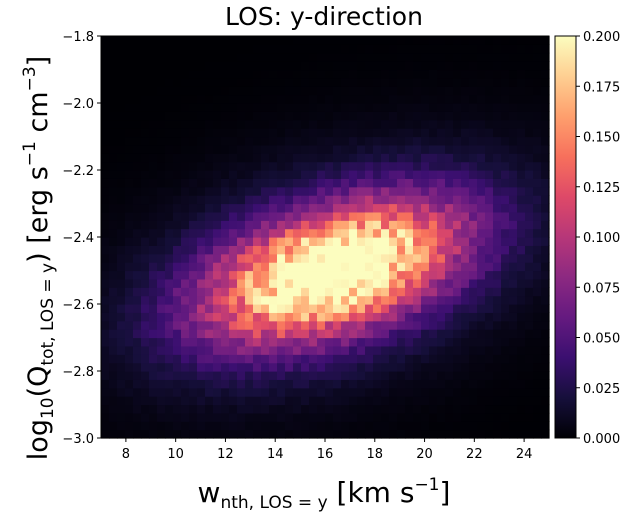 This screenshot has height=521, width=632. What do you see at coordinates (375, 454) in the screenshot?
I see `x-tick-label: 18` at bounding box center [375, 454].